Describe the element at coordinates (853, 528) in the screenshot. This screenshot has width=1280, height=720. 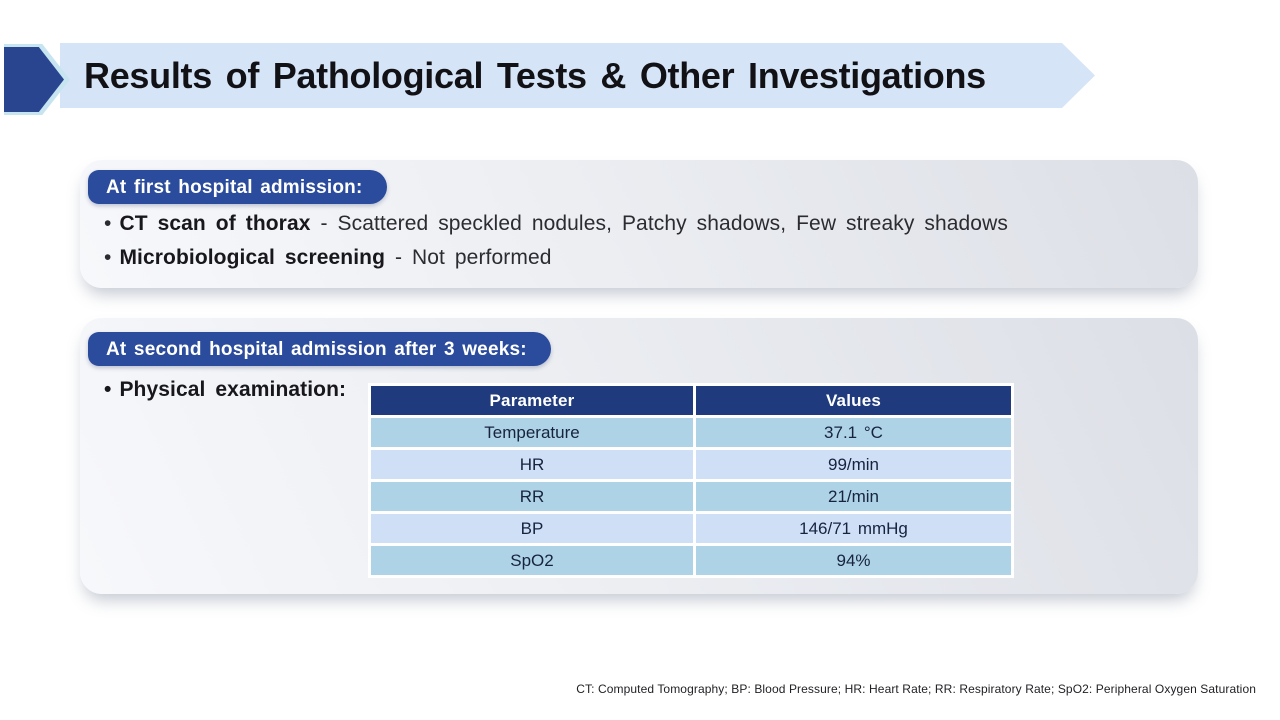
I see `table-cell-value: 146/71 mmHg` at that location.